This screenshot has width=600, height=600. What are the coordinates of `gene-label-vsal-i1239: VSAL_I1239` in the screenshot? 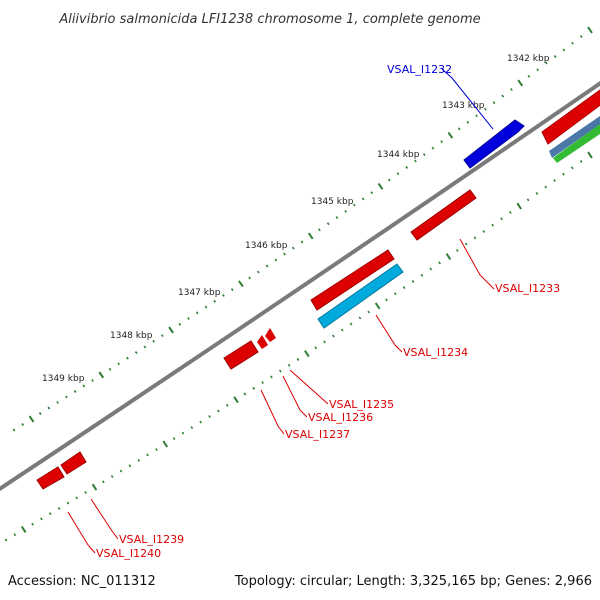 It's located at (151, 539).